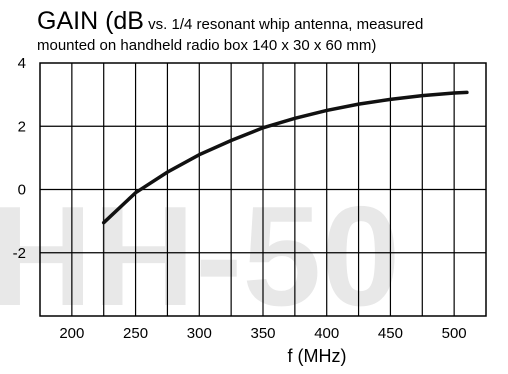 The height and width of the screenshot is (374, 508). Describe the element at coordinates (135, 333) in the screenshot. I see `x-tick-label: 250` at that location.